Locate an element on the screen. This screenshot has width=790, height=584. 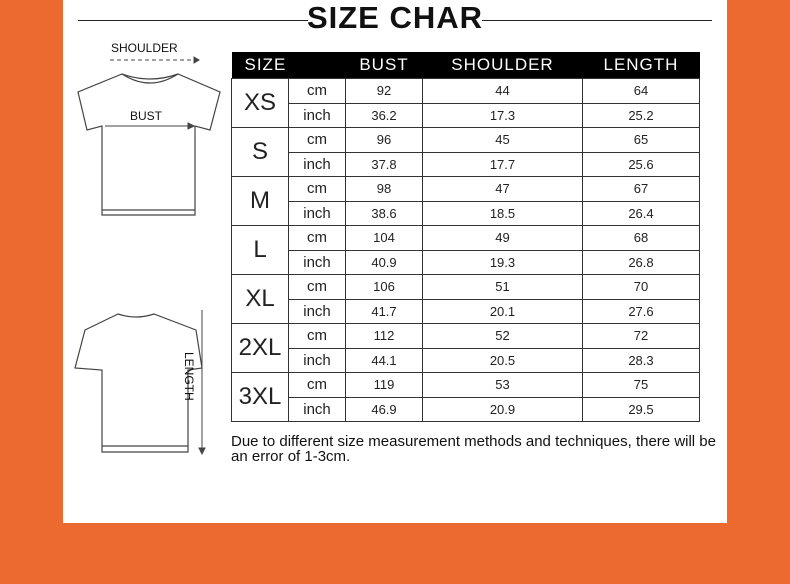
shoulder-cell: 17.3 is located at coordinates (502, 115).